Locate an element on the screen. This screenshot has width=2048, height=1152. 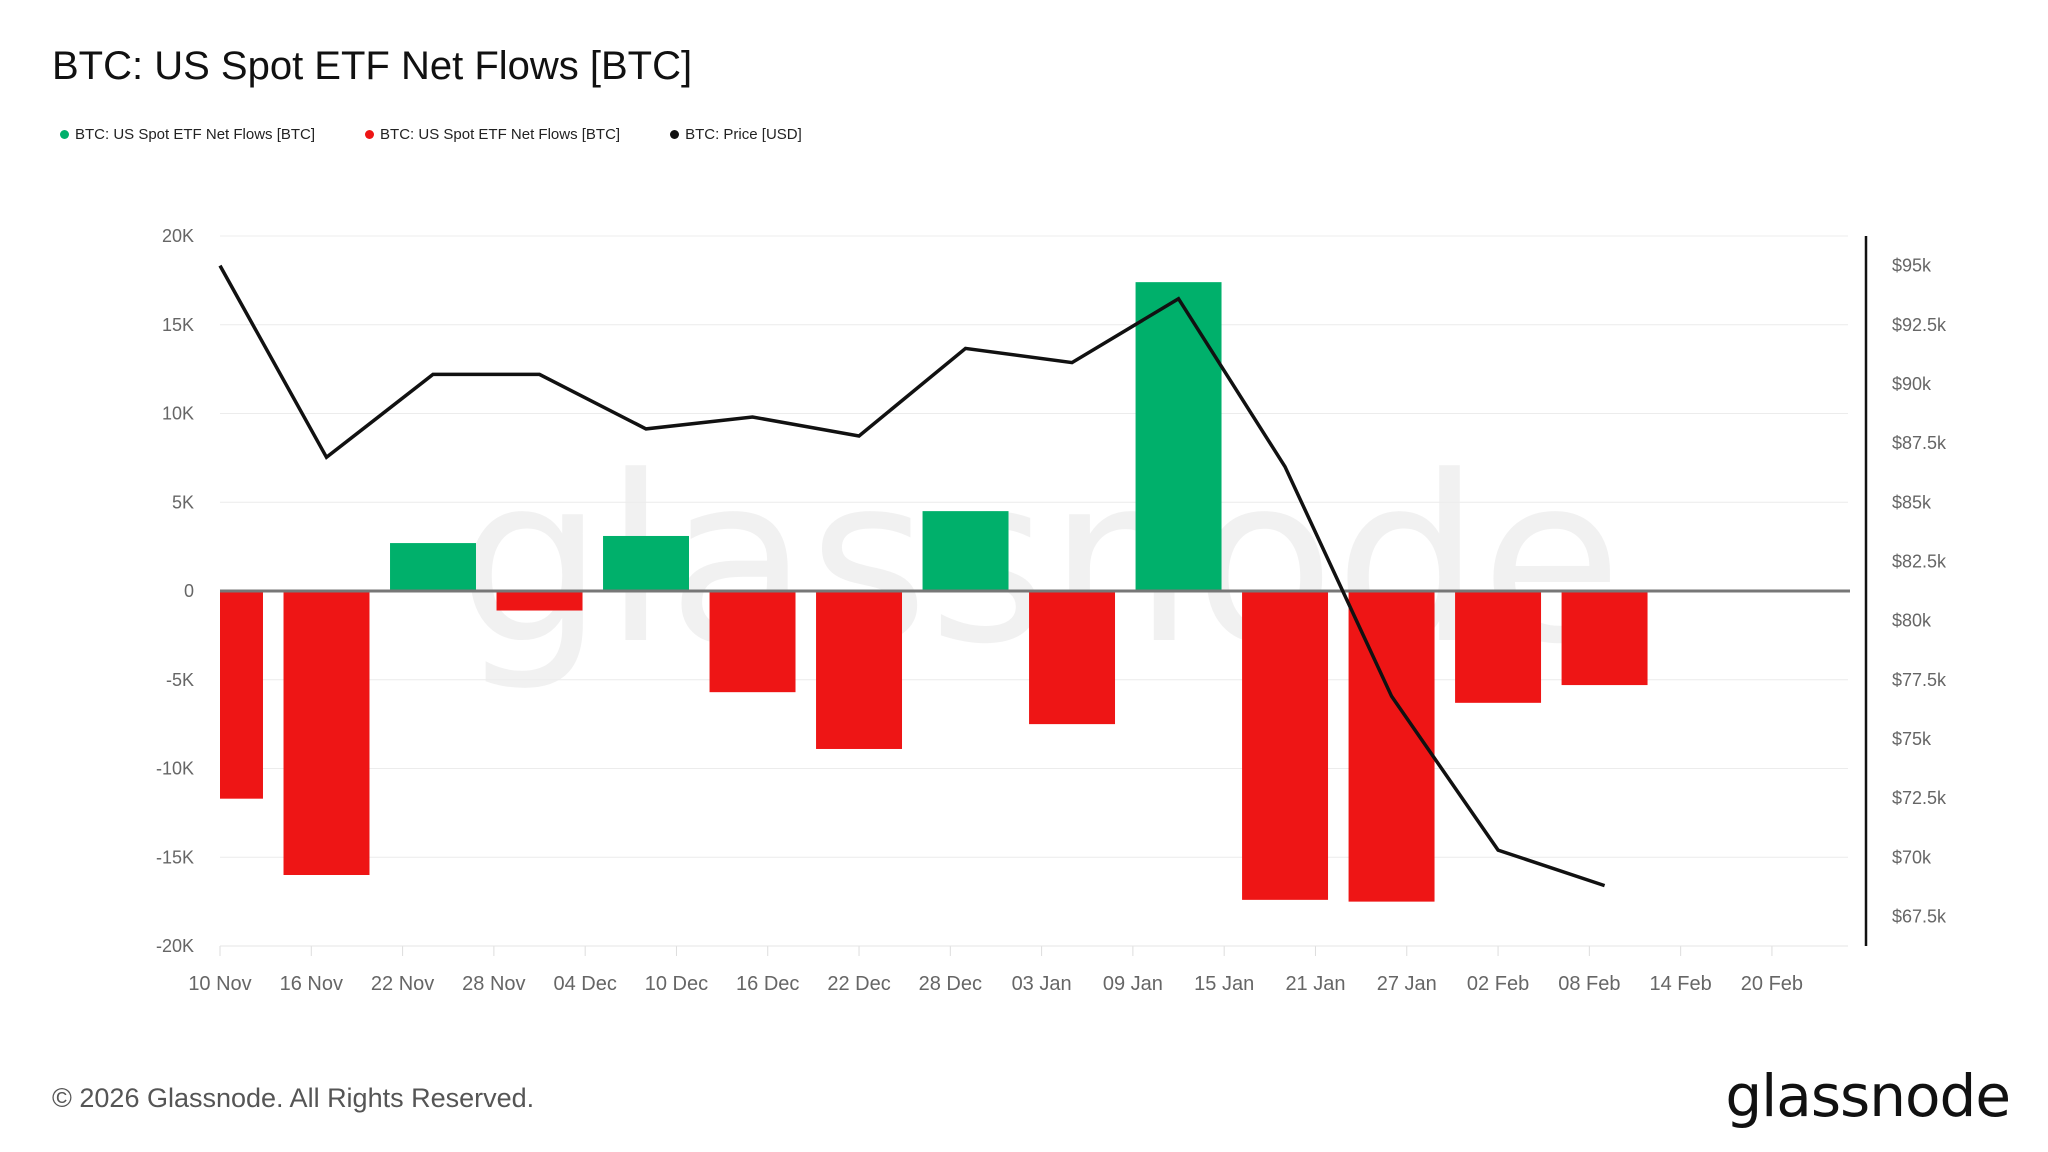
x-tick-label: 21 Jan is located at coordinates (1315, 984).